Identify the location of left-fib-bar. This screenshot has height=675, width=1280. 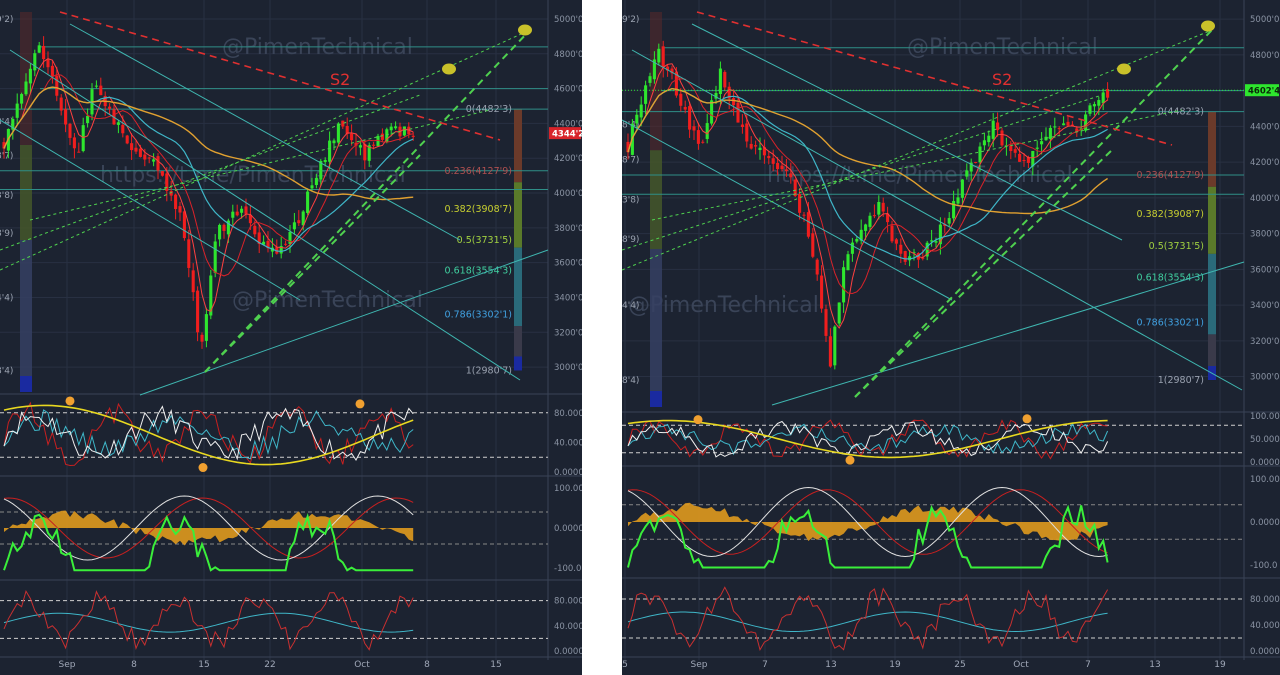
(656, 209).